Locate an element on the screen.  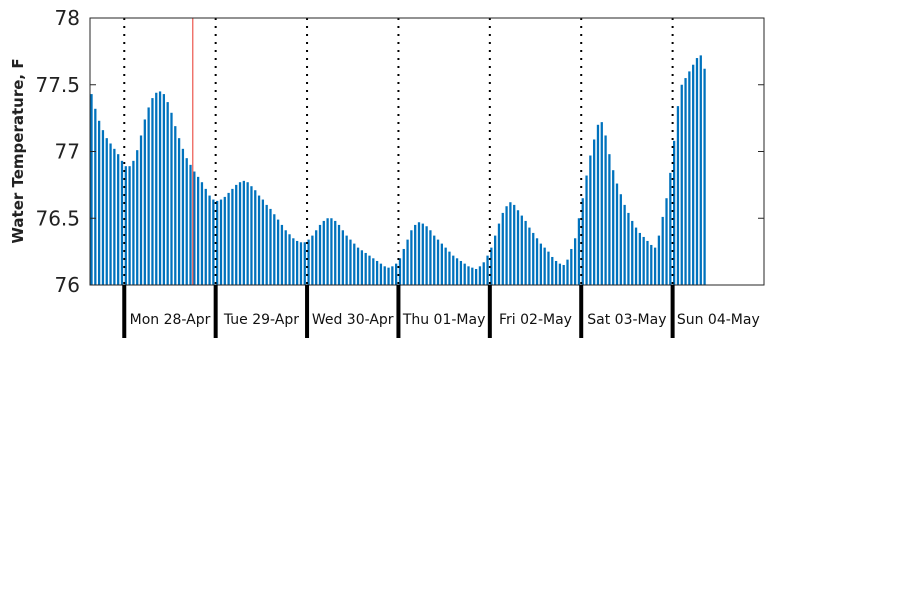
y-tick-label: 76 is located at coordinates (67, 285).